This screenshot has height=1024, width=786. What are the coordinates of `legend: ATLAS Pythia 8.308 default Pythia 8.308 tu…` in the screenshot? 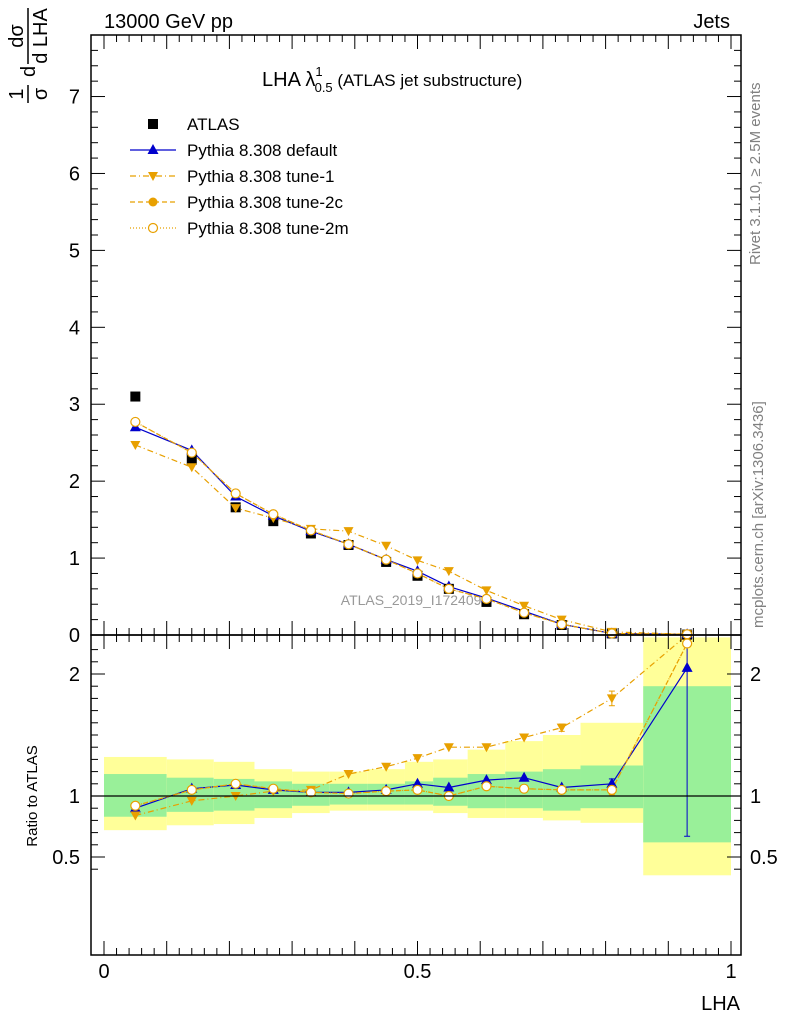 It's located at (239, 176).